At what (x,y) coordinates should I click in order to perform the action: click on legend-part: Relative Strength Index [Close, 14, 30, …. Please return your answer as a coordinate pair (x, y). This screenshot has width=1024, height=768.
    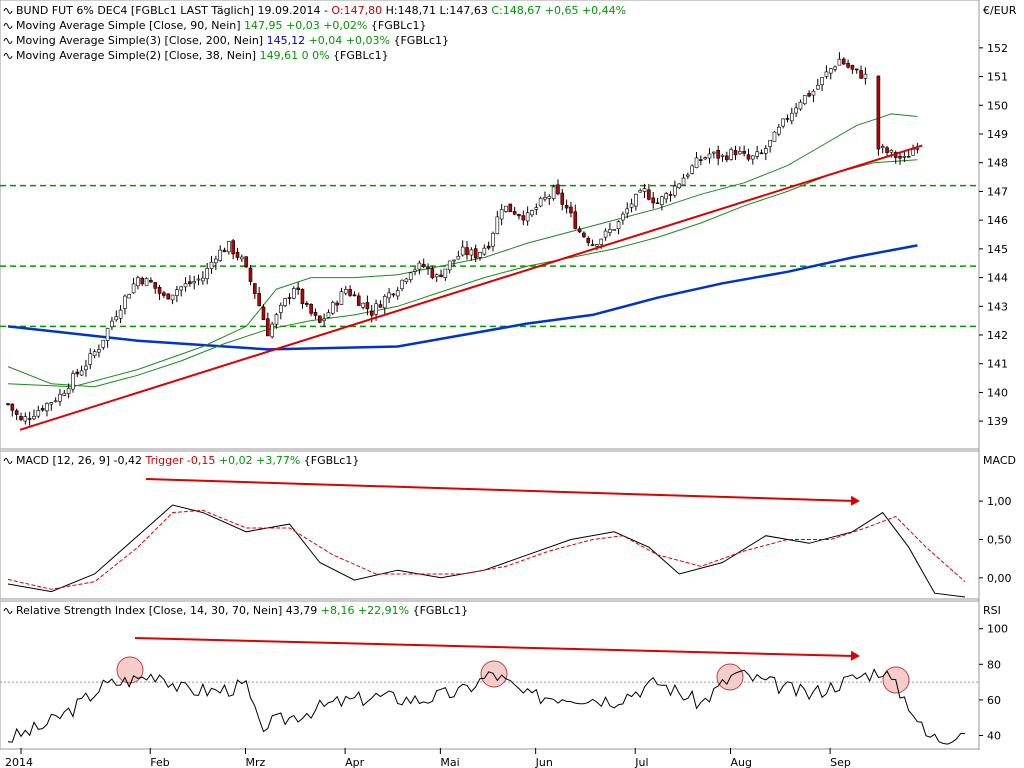
    Looking at the image, I should click on (168, 610).